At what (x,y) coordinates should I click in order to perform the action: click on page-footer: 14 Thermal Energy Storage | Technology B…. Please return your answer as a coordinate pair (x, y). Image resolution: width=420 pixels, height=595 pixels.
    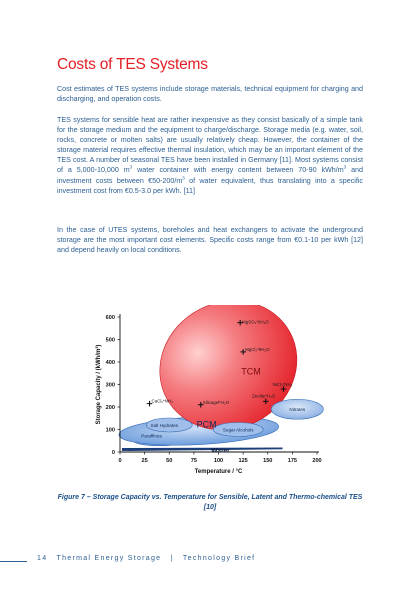
    Looking at the image, I should click on (210, 562).